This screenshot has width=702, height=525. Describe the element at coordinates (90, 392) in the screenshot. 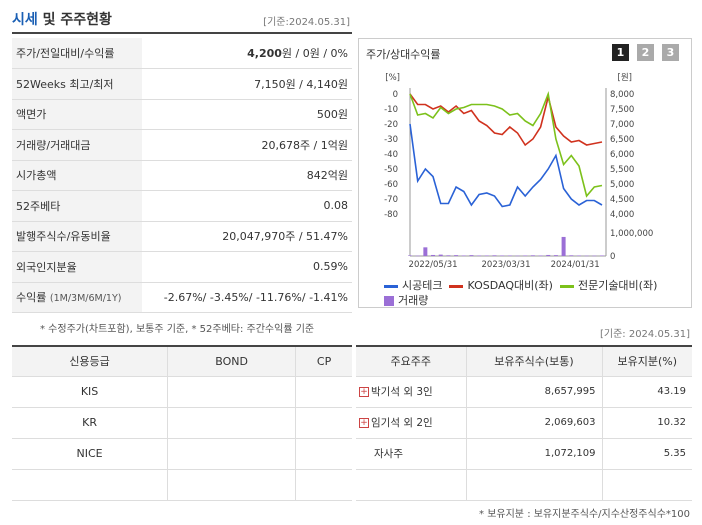

I see `agency-cell: KIS` at that location.